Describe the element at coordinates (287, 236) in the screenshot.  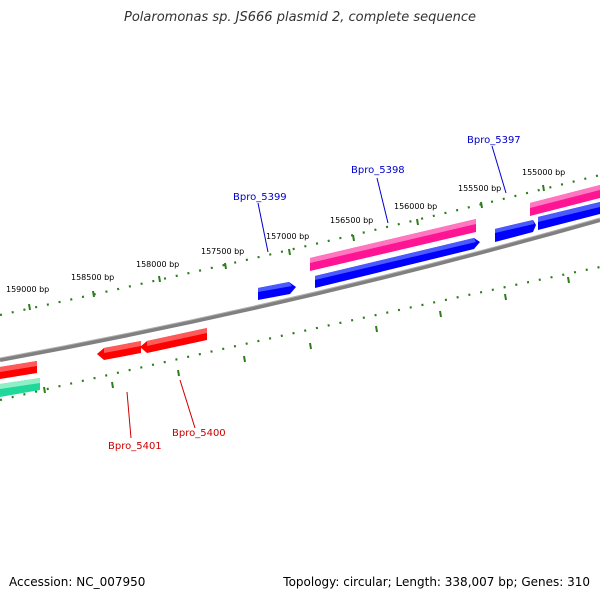
I see `tick-label: 157000 bp` at that location.